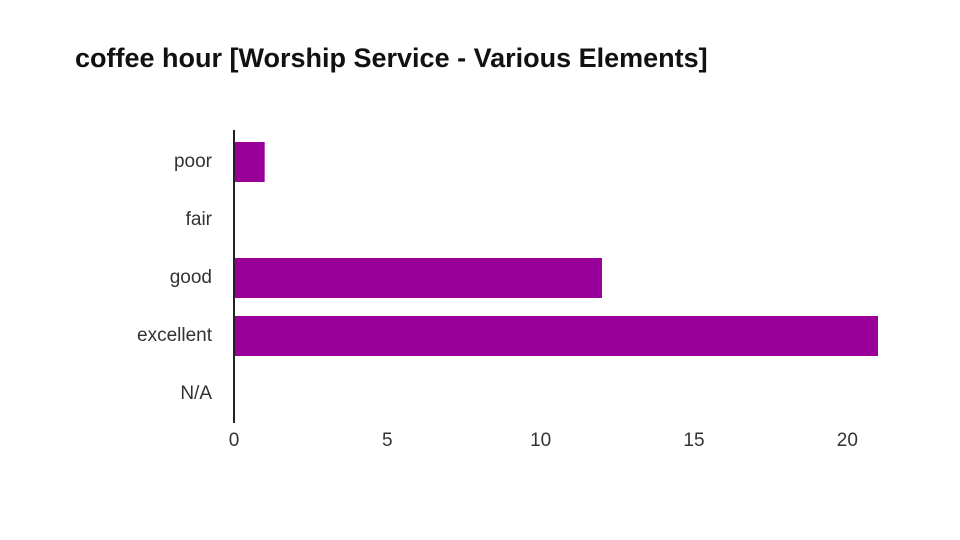  Describe the element at coordinates (196, 393) in the screenshot. I see `y-tick-label: N/A` at that location.